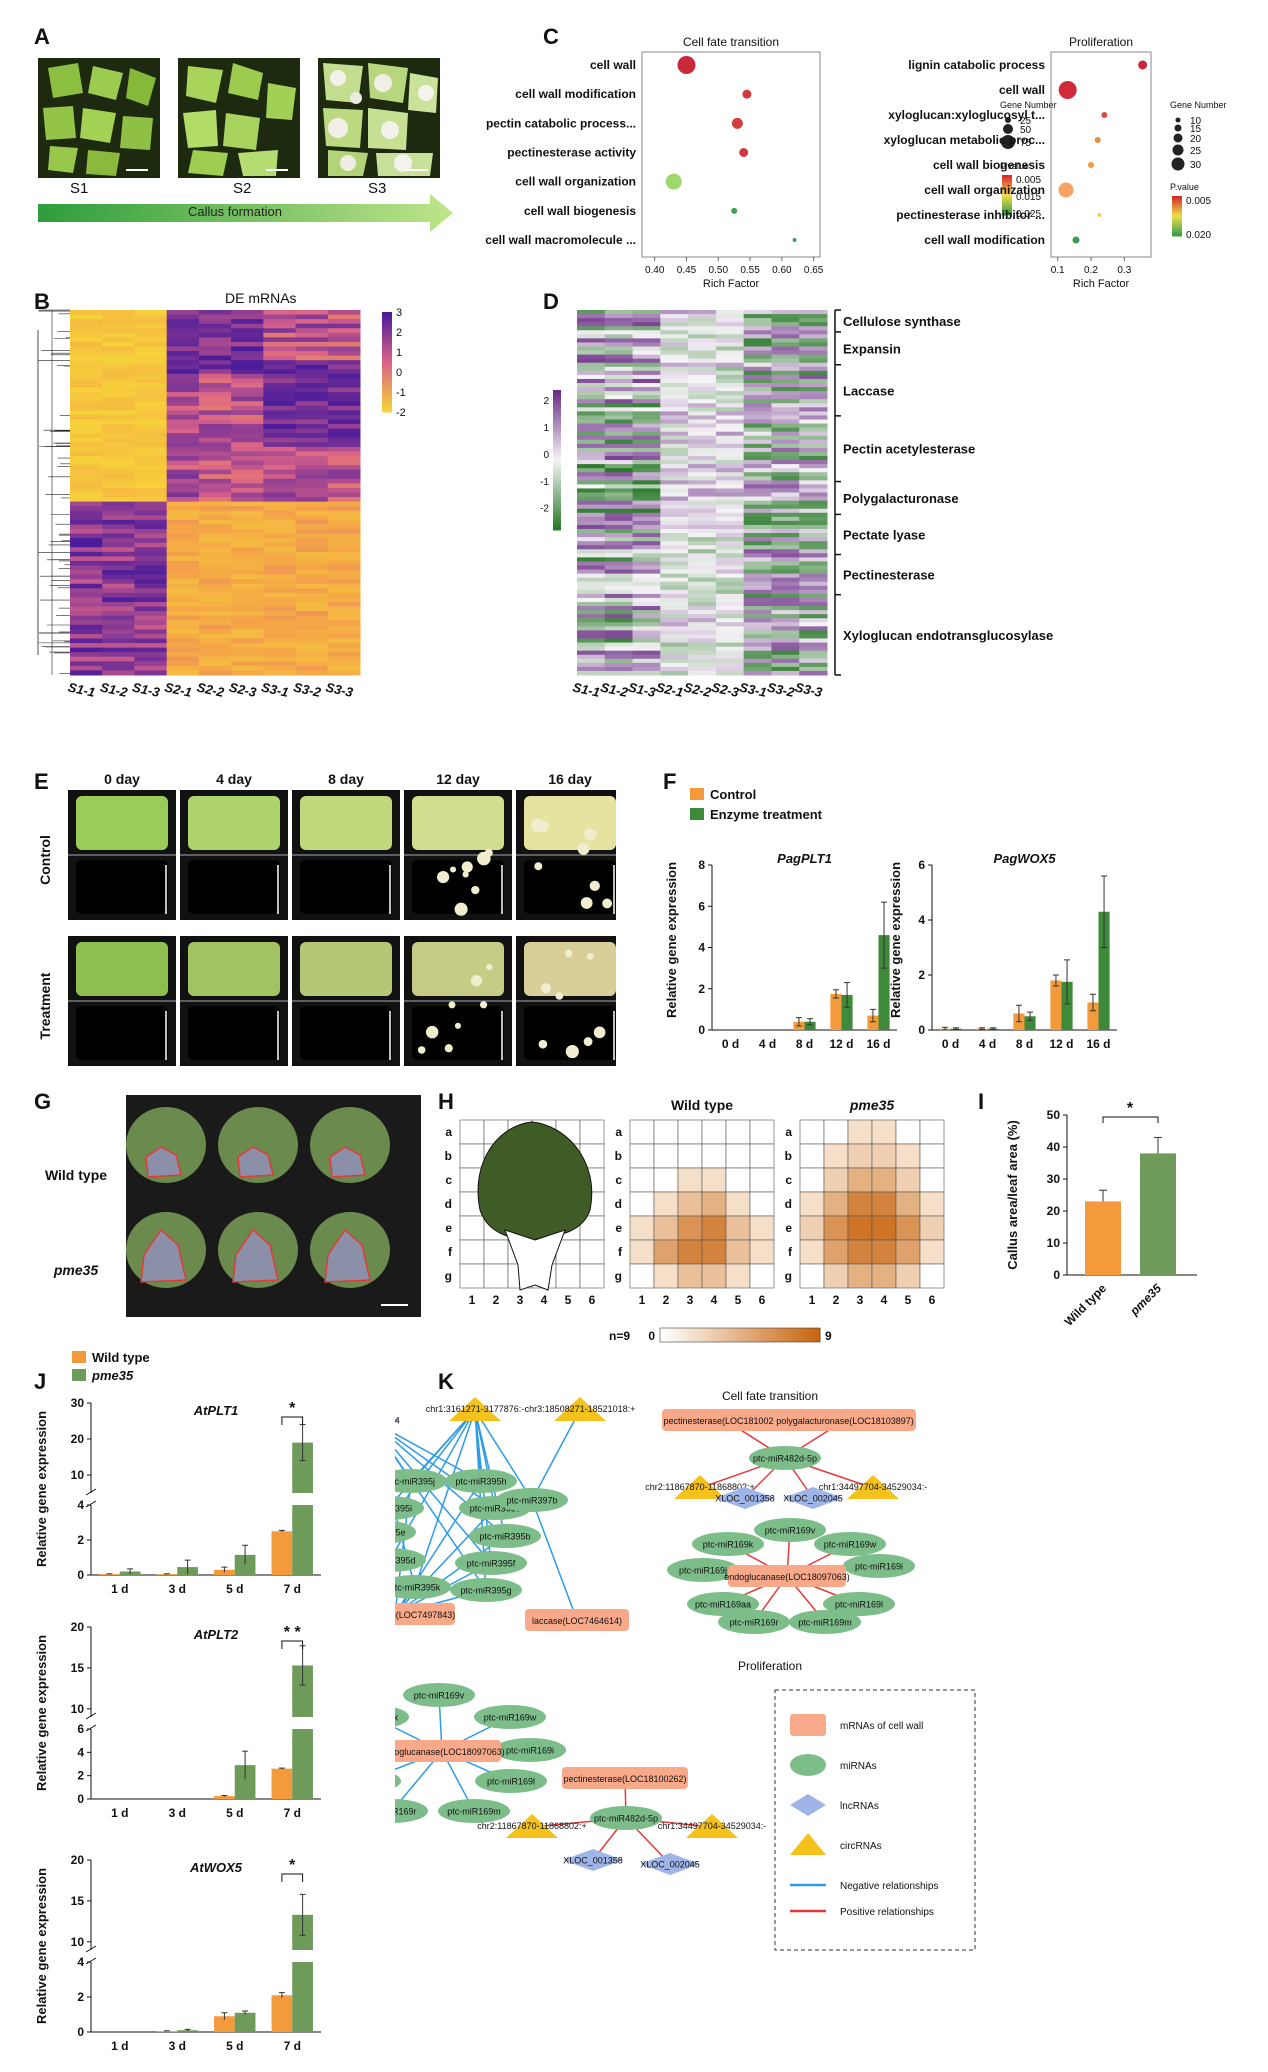  What do you see at coordinates (234, 2046) in the screenshot?
I see `x-tick-label: 5 d` at bounding box center [234, 2046].